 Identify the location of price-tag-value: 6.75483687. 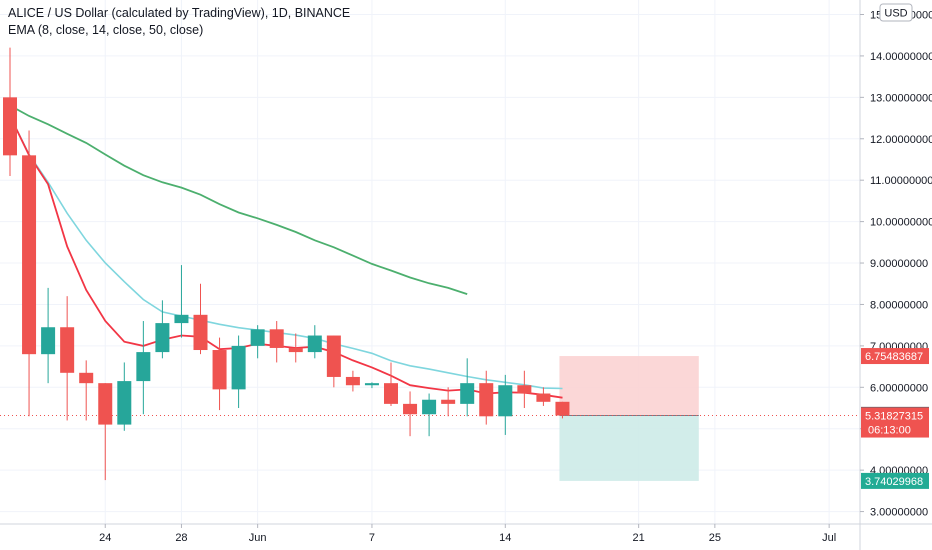
(894, 357).